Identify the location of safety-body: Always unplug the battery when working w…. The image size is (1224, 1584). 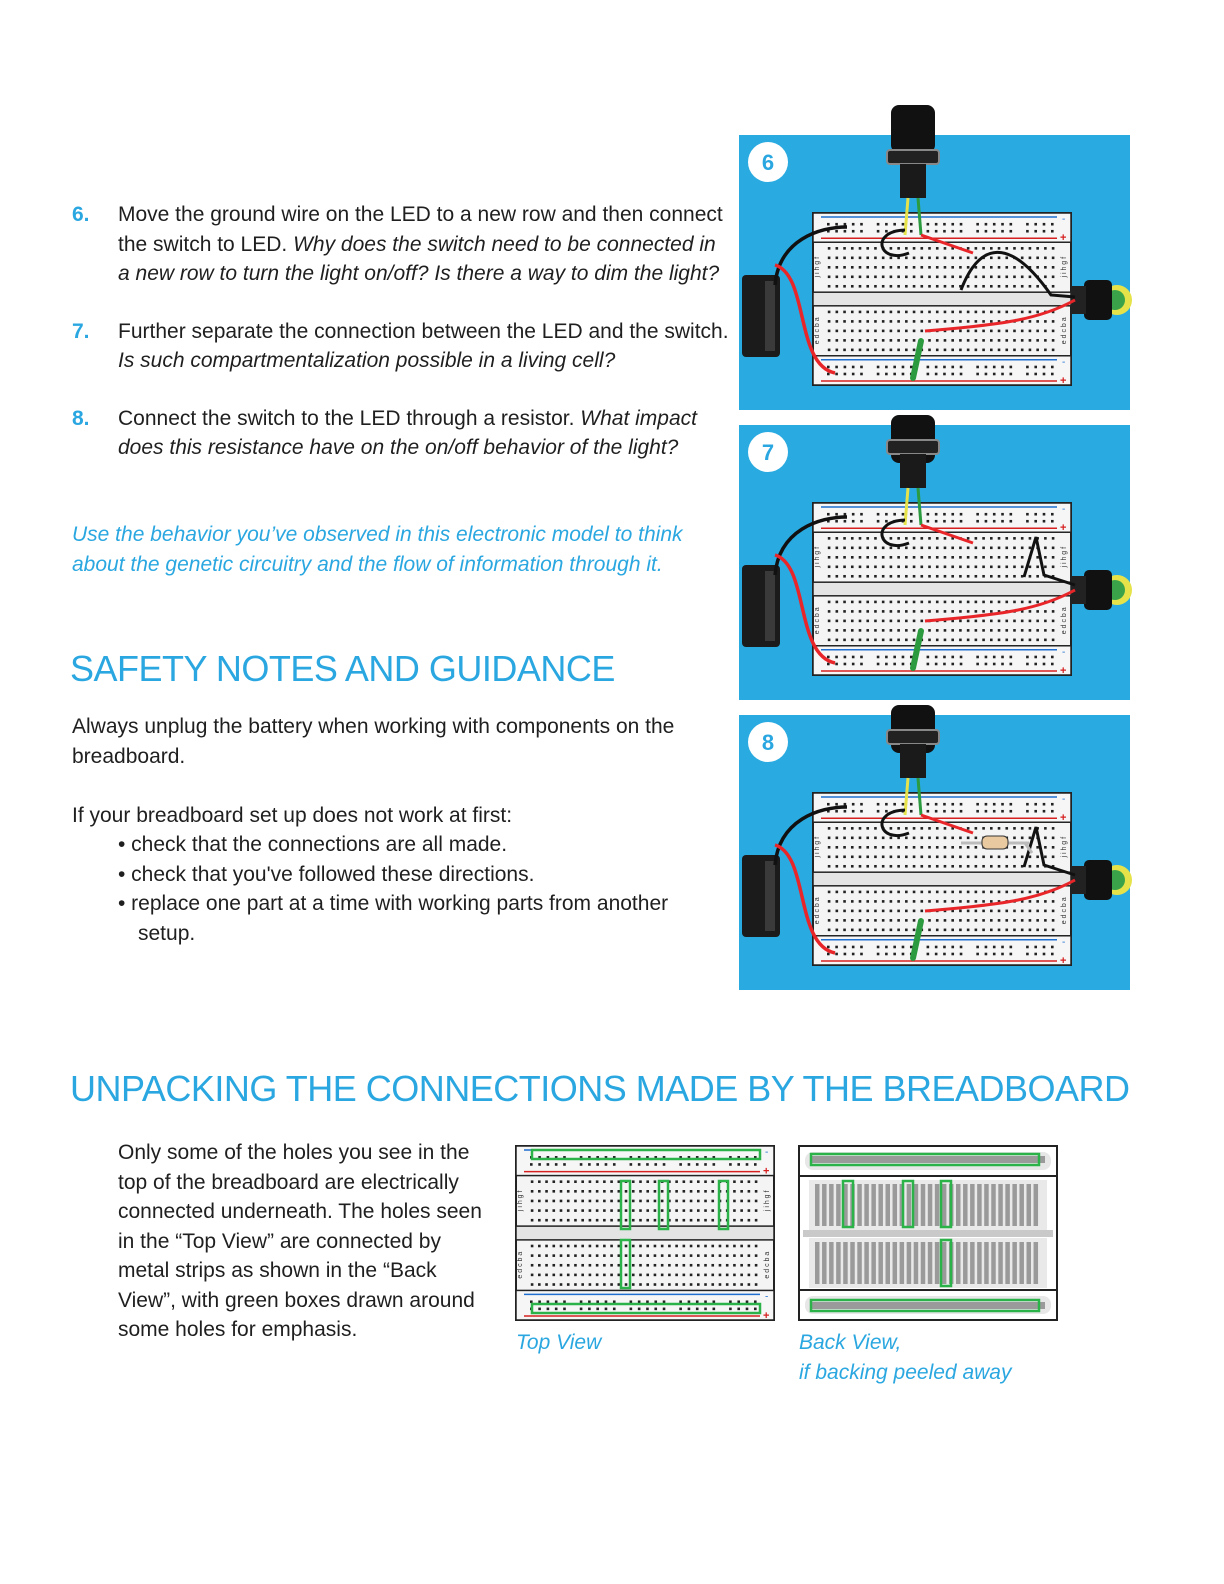
(382, 830).